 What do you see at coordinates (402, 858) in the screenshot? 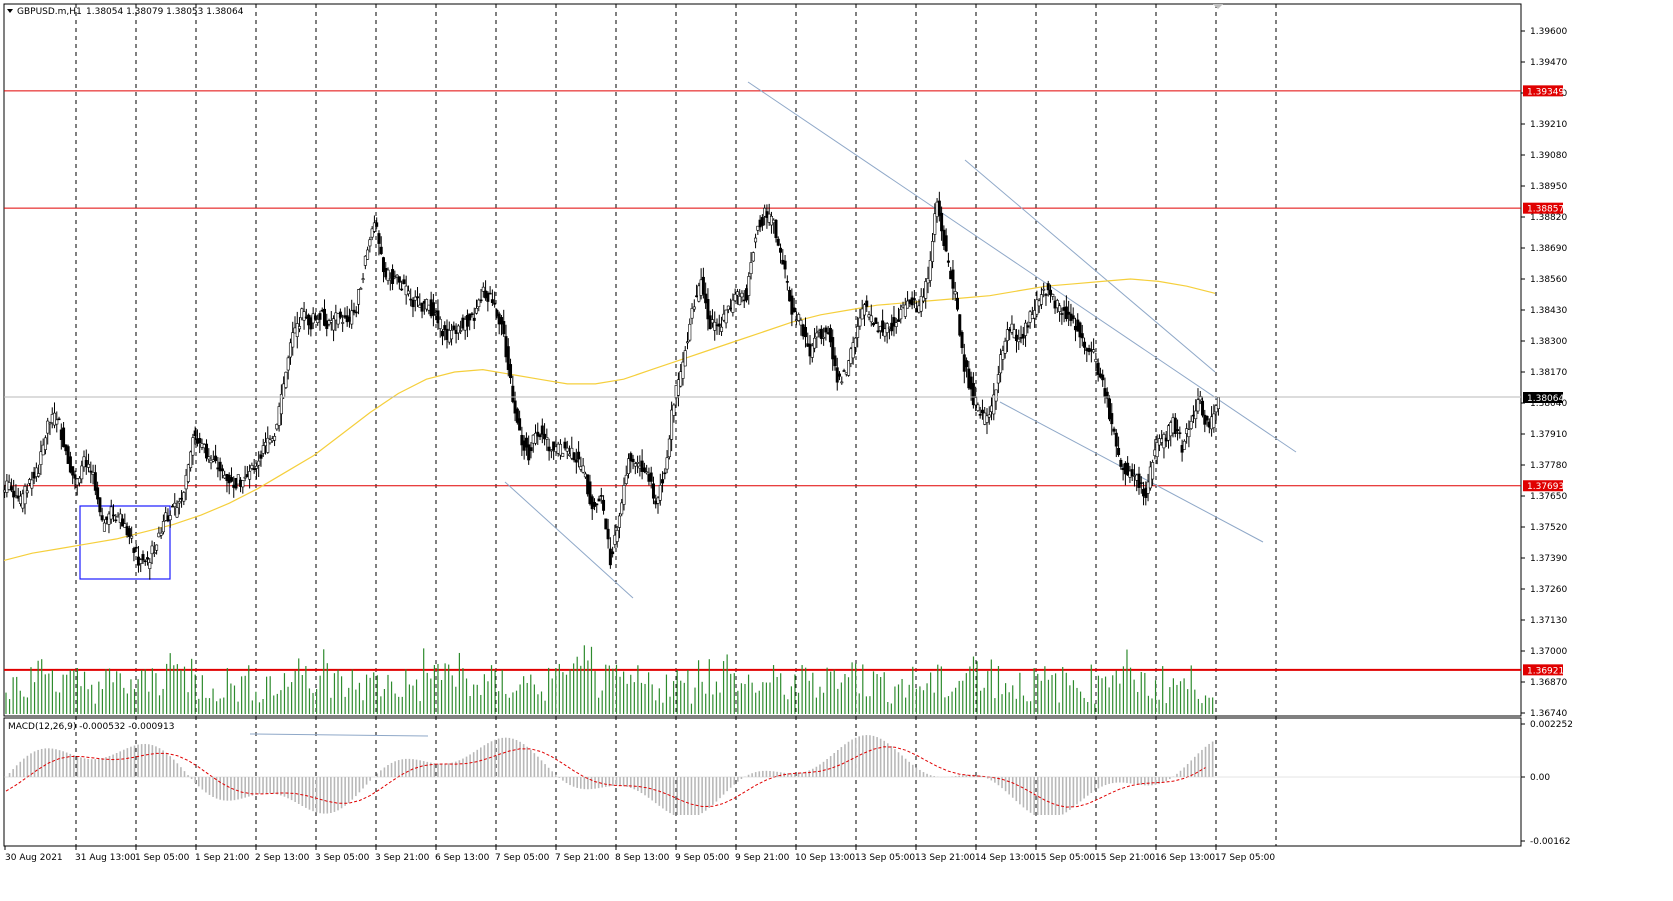
I see `time-tick-label: 3 Sep 21:00` at bounding box center [402, 858].